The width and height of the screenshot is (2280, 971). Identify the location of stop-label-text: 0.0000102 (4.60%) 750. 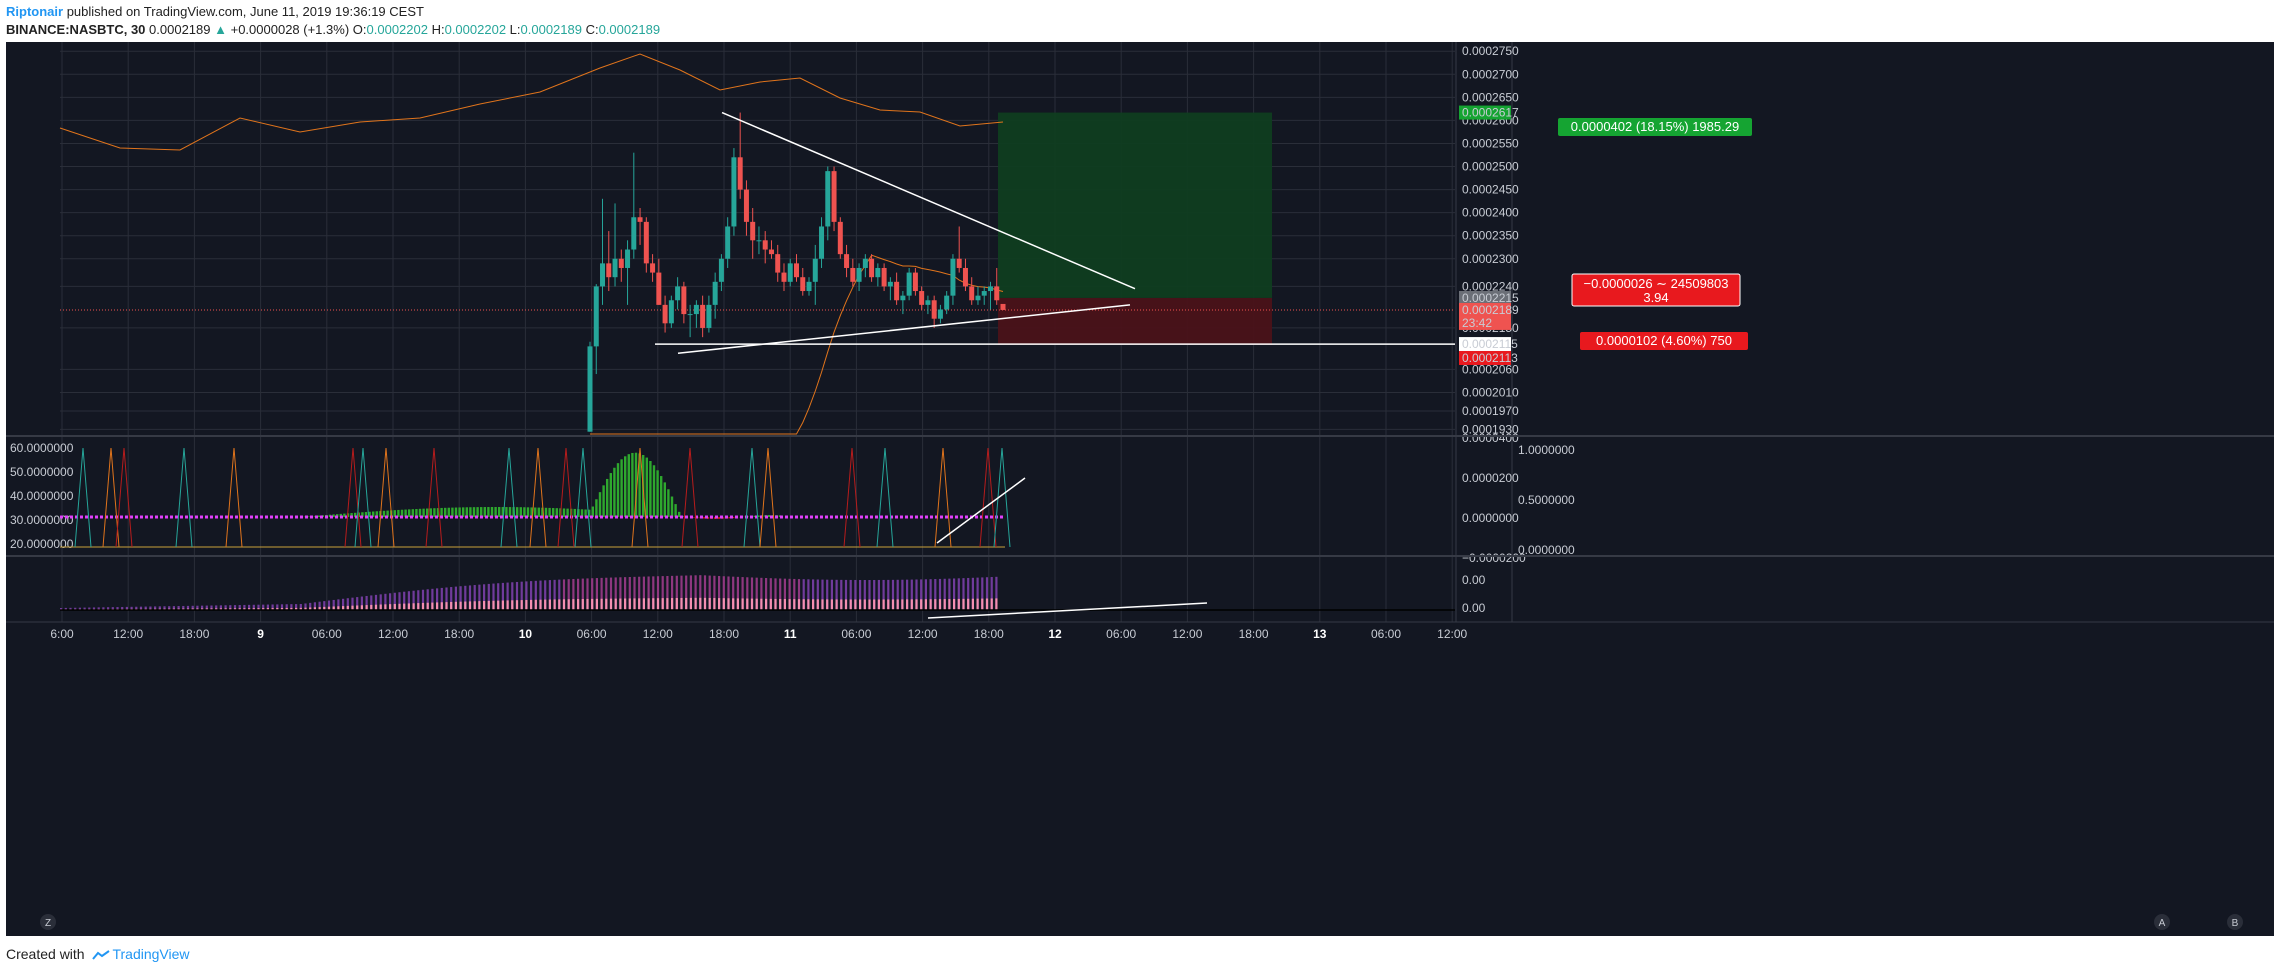
(1664, 340).